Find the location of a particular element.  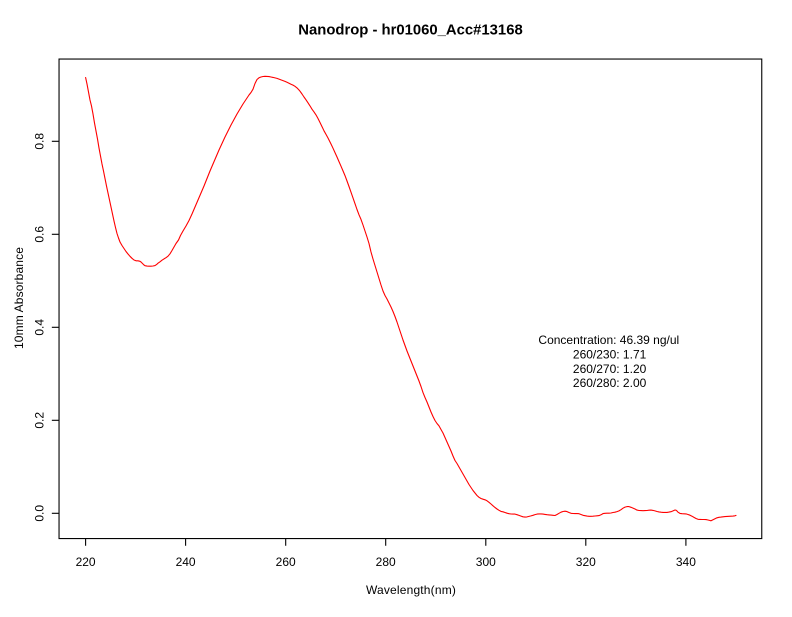

svg-text: 260/270: 1.20 is located at coordinates (610, 369).